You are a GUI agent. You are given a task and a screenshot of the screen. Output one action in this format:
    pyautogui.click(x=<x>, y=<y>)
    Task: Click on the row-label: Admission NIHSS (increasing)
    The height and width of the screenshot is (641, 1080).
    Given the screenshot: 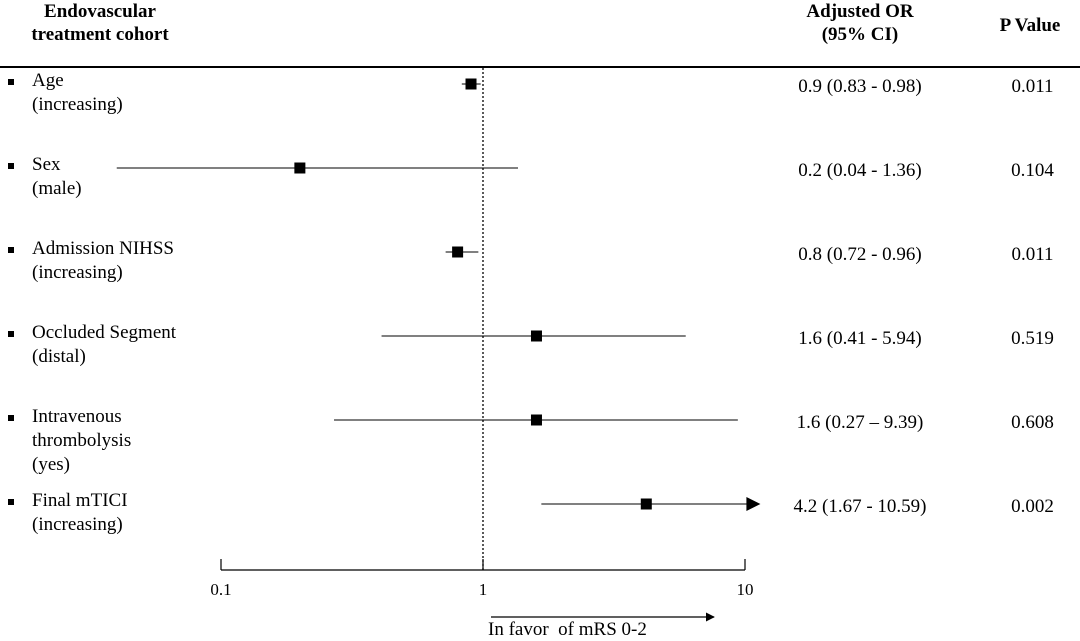 What is the action you would take?
    pyautogui.click(x=132, y=261)
    